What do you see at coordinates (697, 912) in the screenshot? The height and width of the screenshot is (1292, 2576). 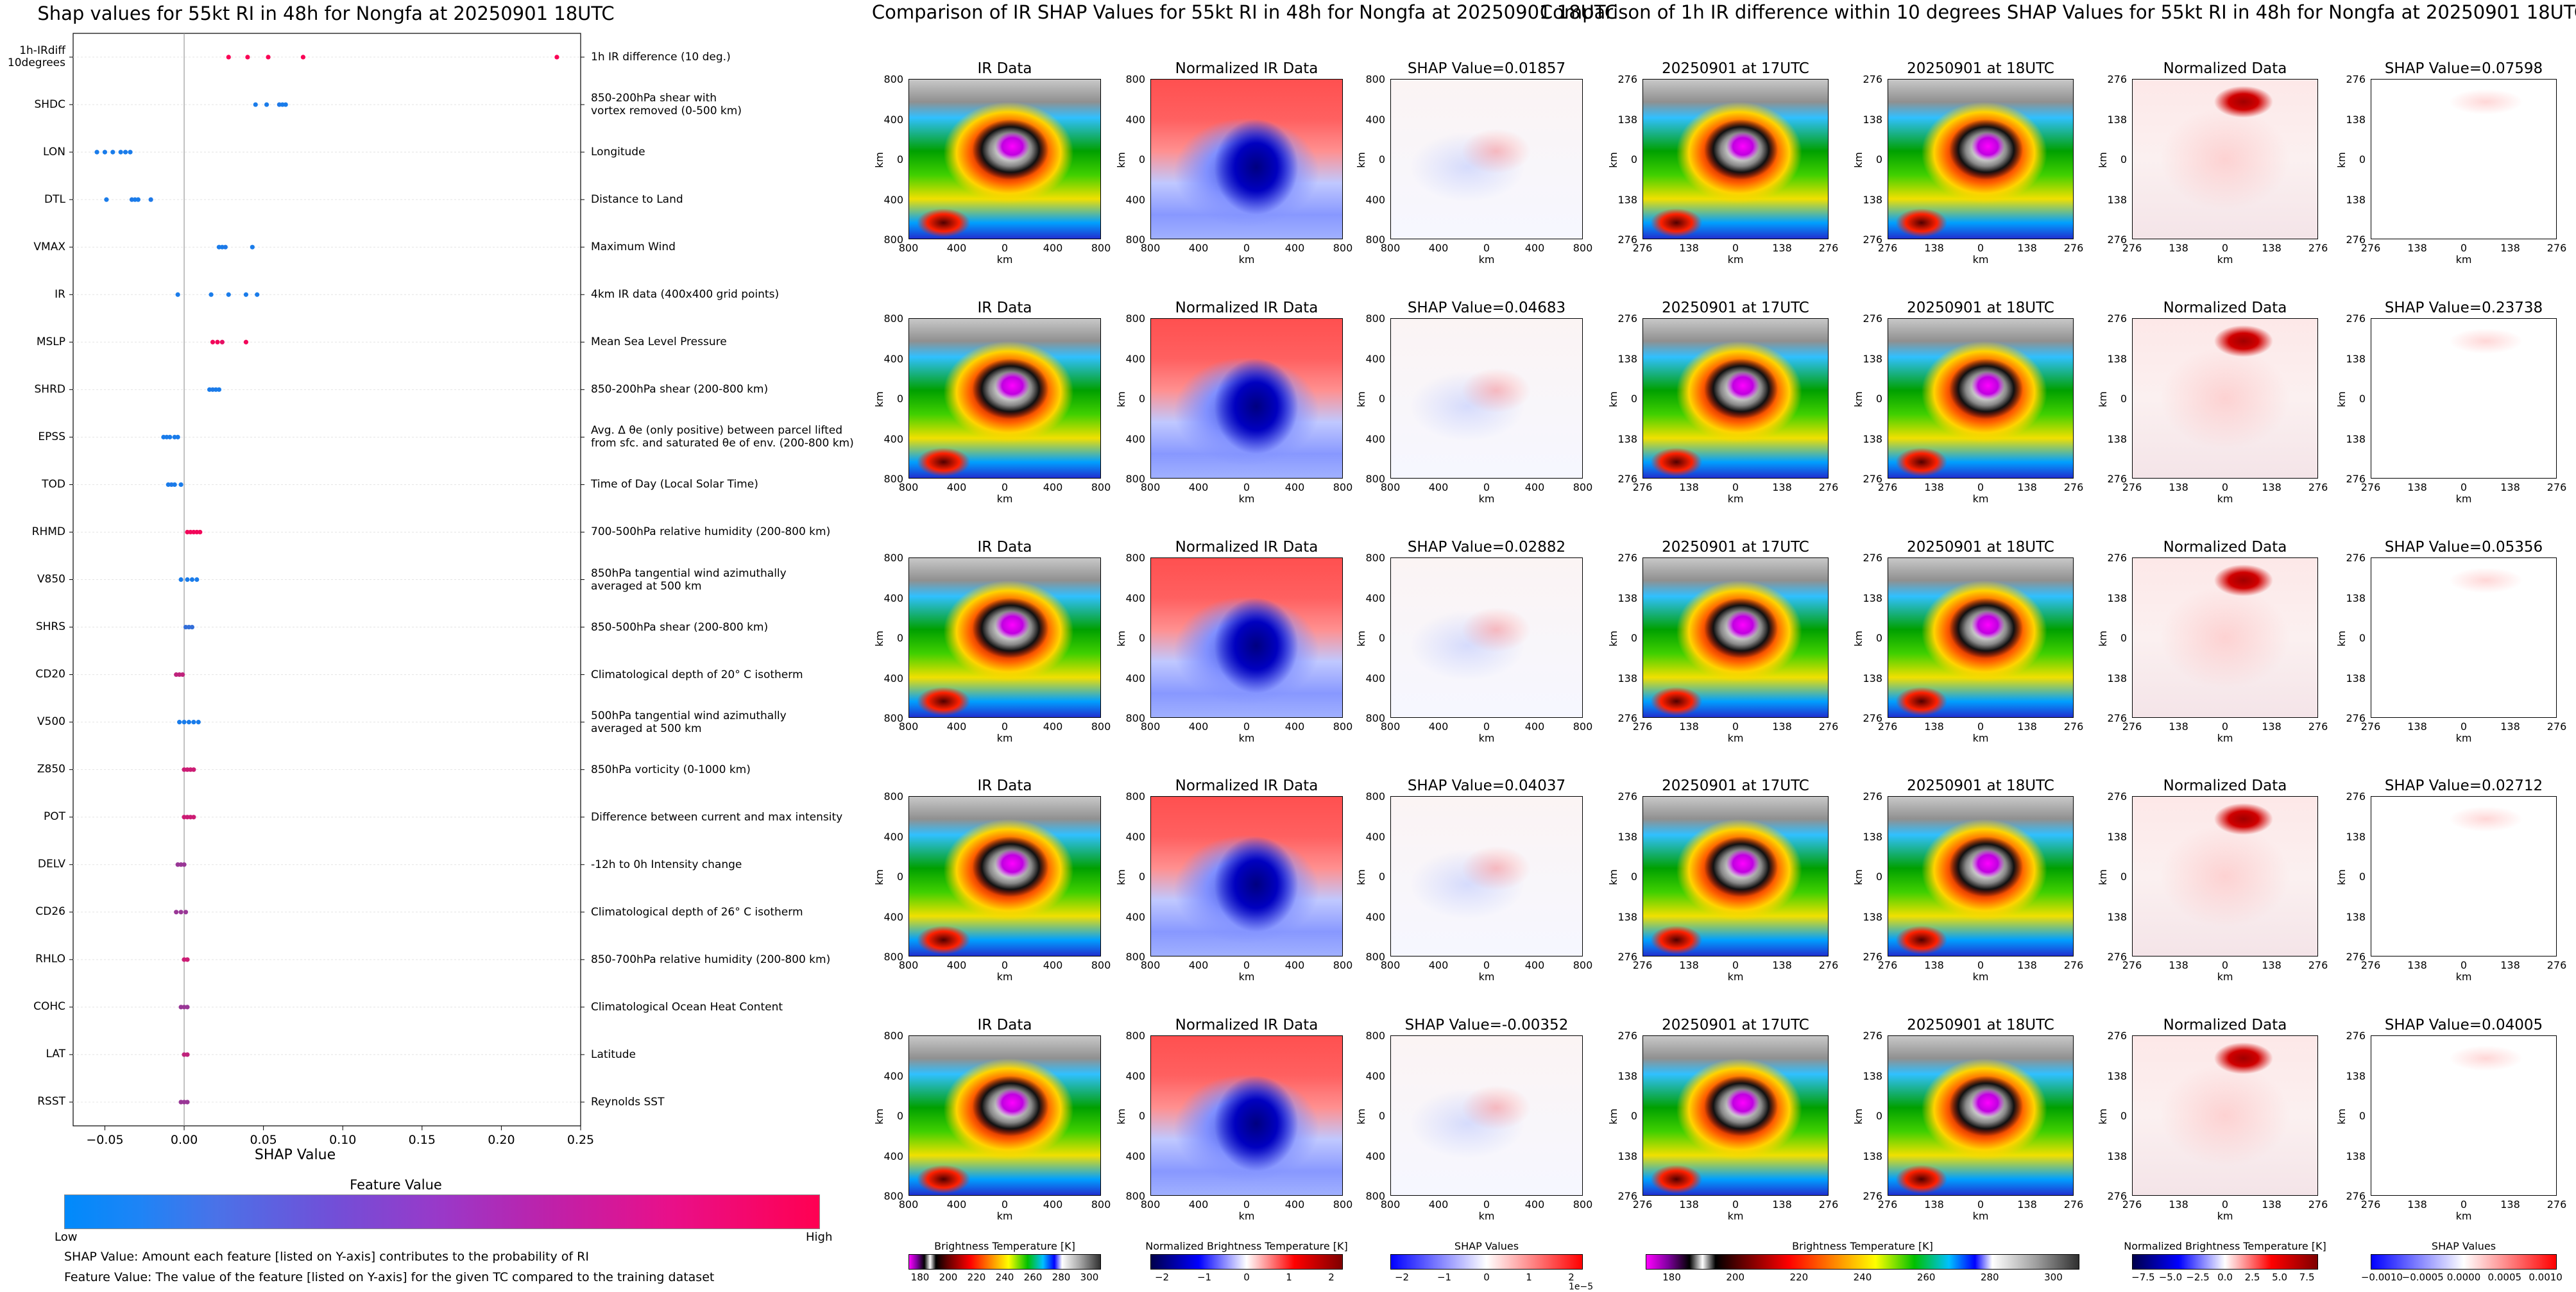 I see `feature-description: Climatological depth of 26° C isotherm` at bounding box center [697, 912].